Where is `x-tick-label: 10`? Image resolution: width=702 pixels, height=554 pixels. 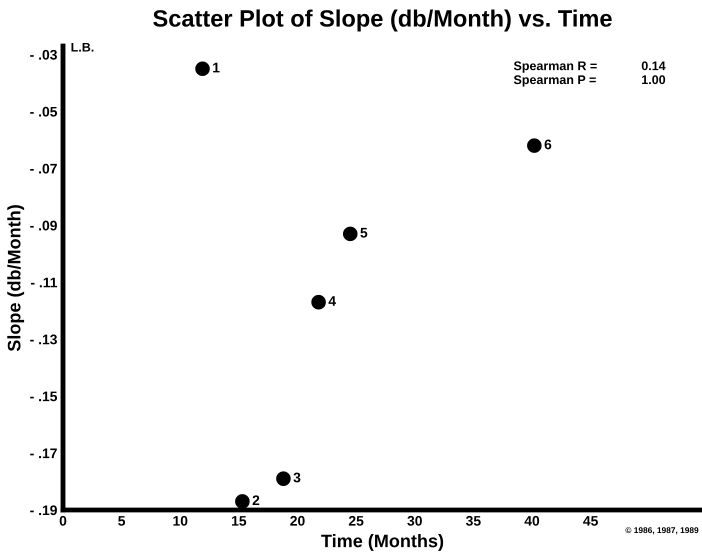
x-tick-label: 10 is located at coordinates (180, 521).